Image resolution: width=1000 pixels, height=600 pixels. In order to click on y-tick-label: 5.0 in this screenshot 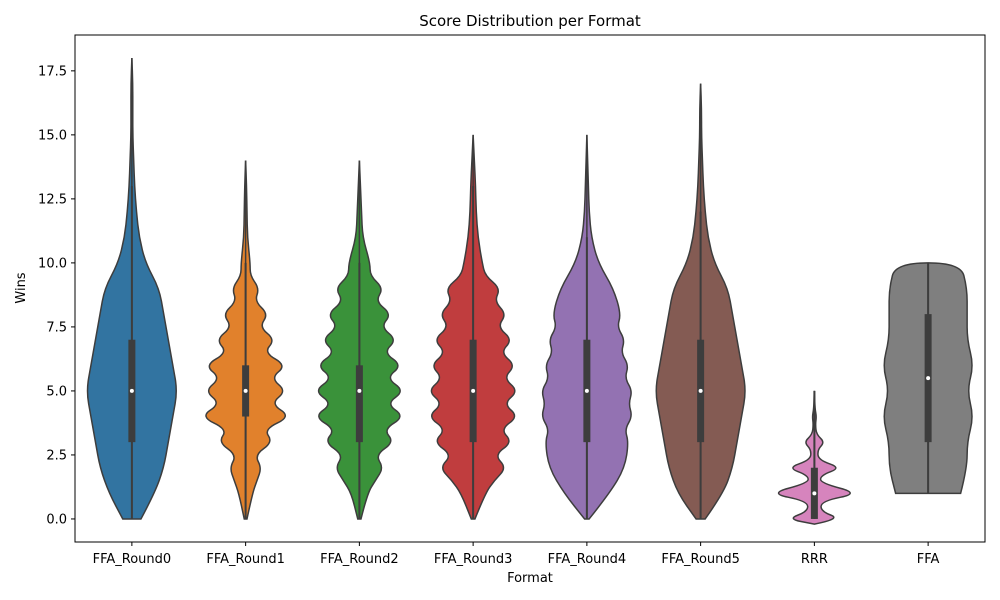, I will do `click(56, 391)`.